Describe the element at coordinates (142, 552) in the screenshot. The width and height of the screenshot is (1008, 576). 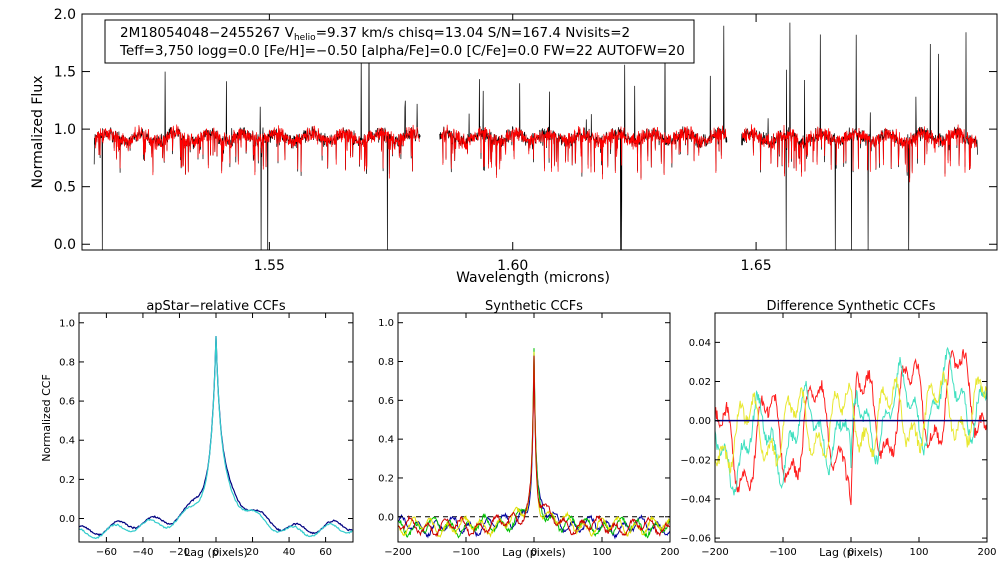
I see `x-tick-label: −40` at that location.